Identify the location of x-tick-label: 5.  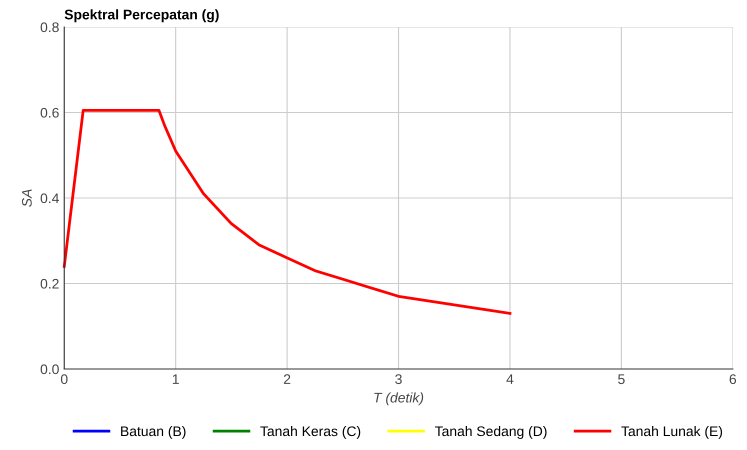
(621, 379).